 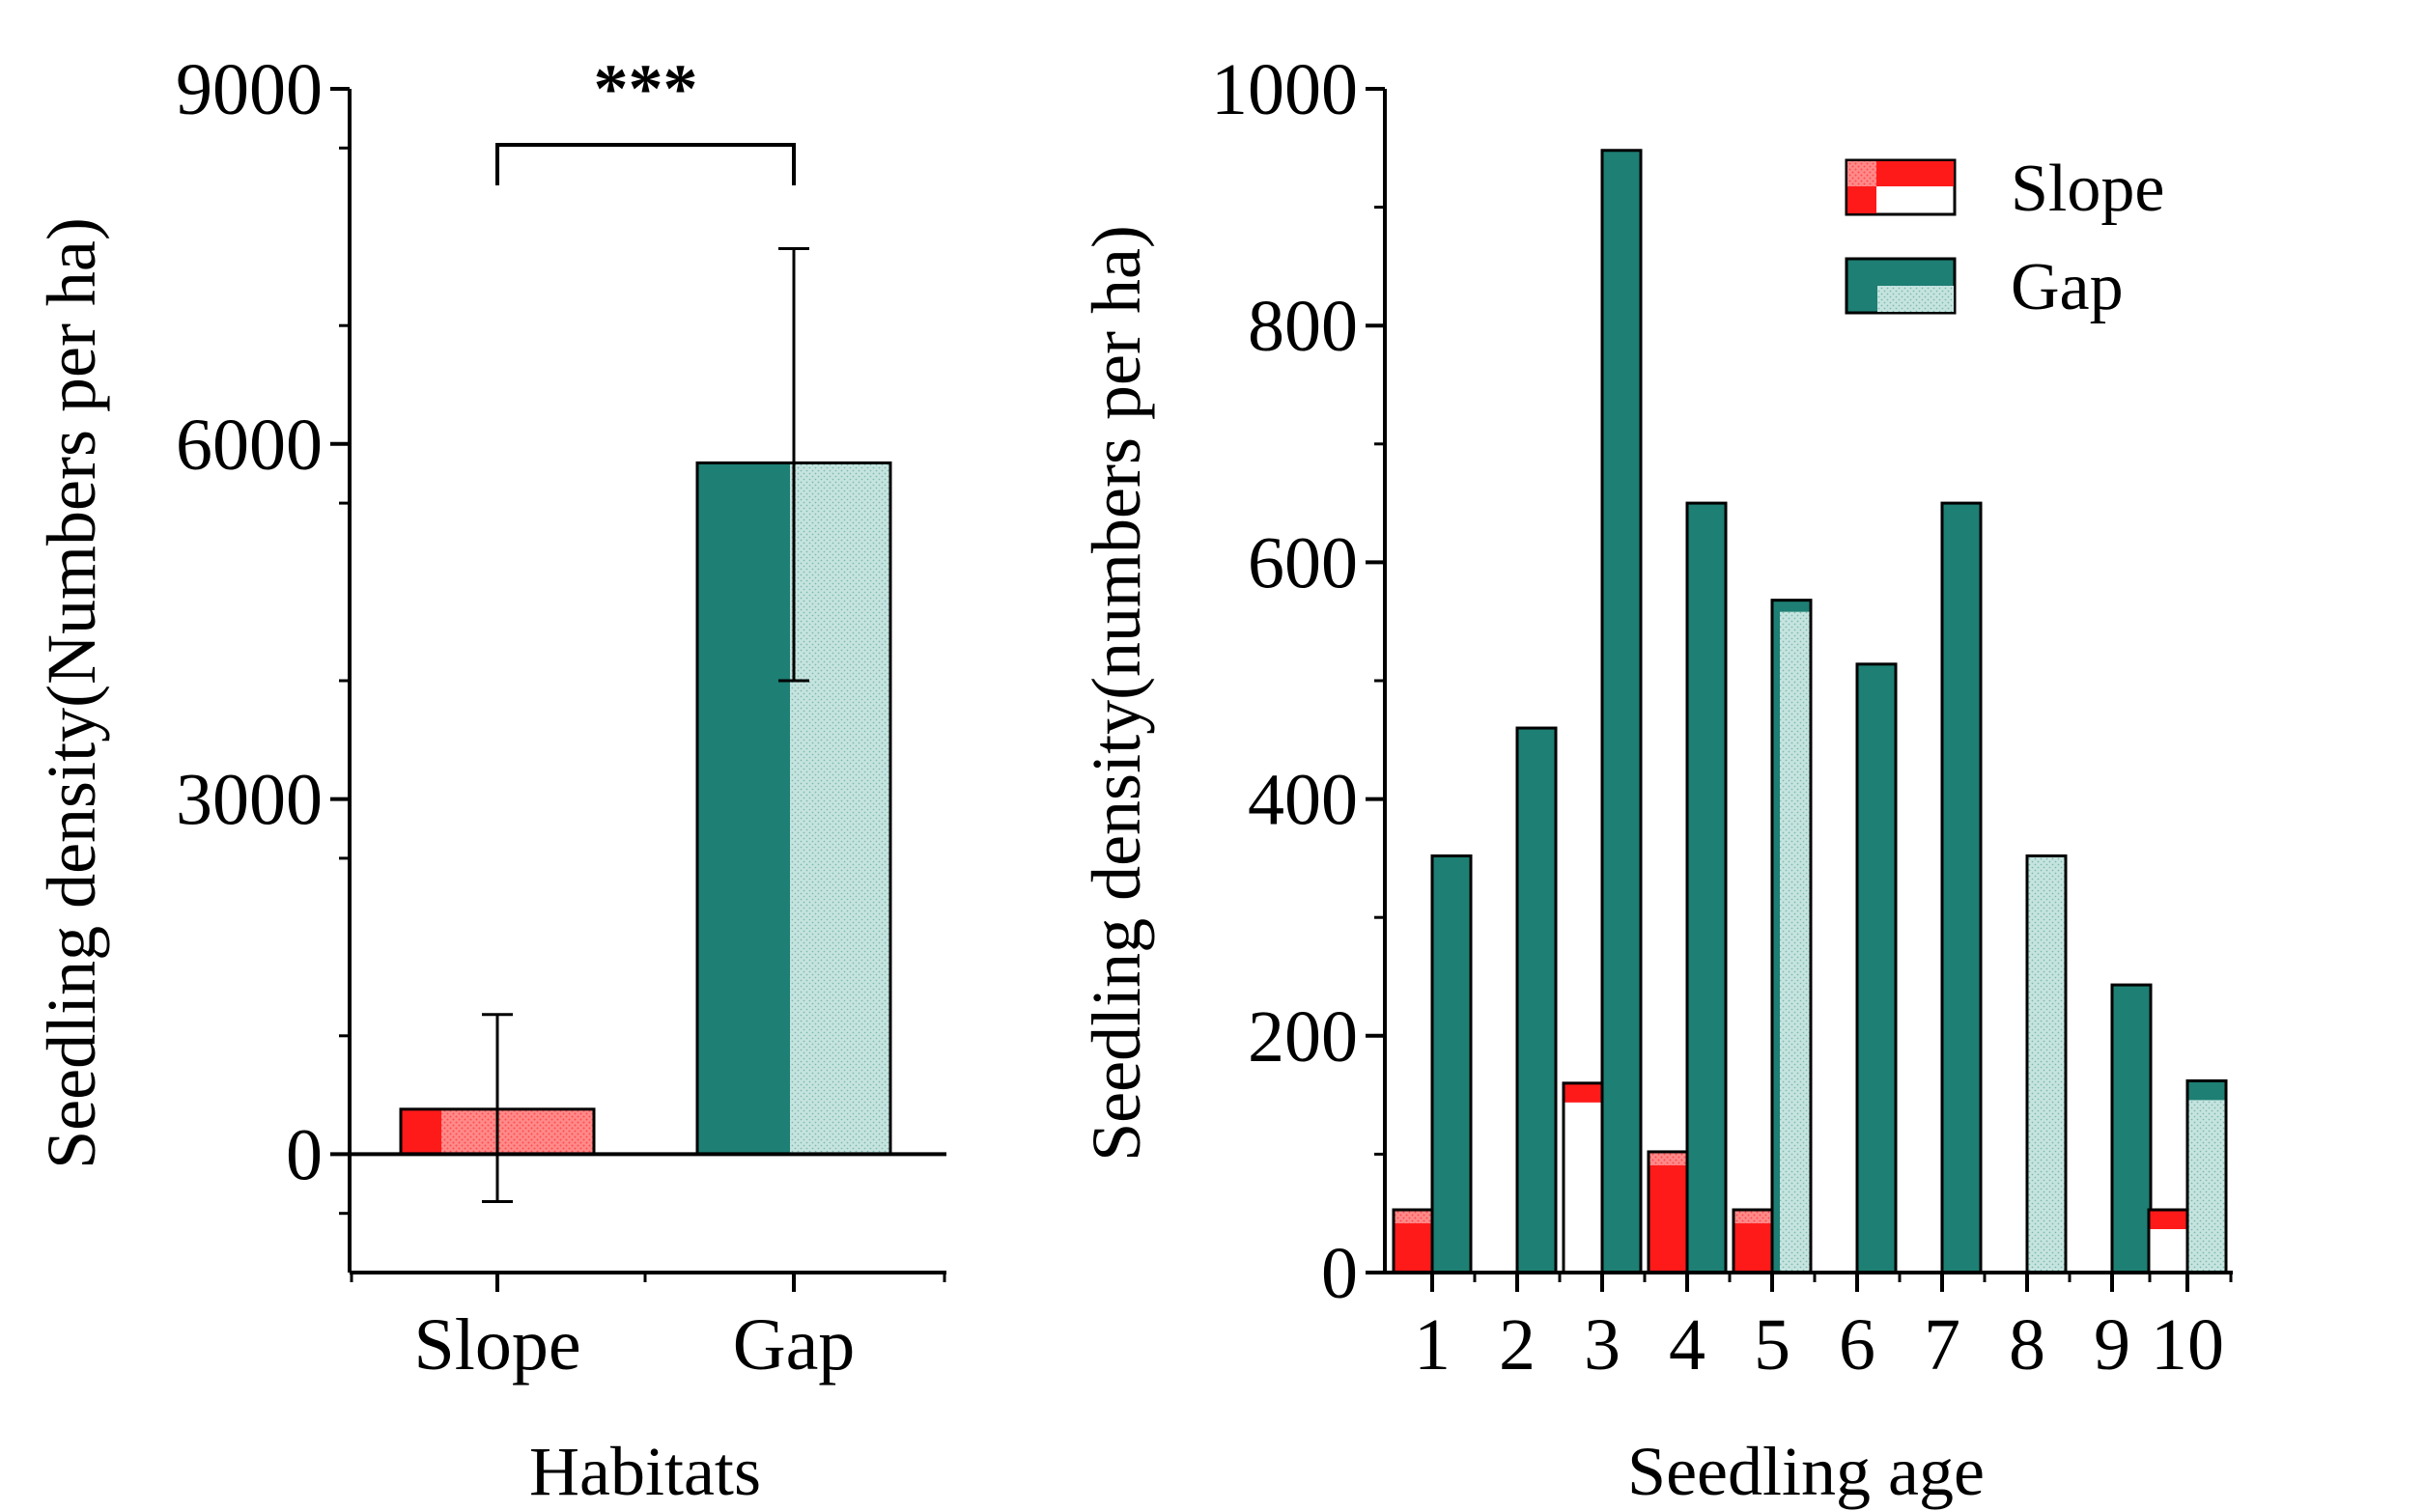 What do you see at coordinates (645, 725) in the screenshot?
I see `habitat-error-bars` at bounding box center [645, 725].